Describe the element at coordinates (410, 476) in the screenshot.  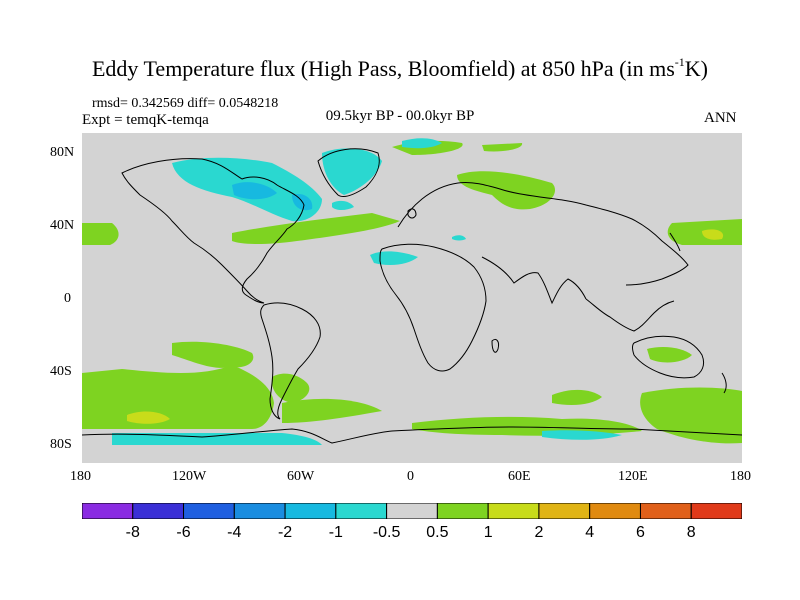
I see `lon-label-0: 0` at that location.